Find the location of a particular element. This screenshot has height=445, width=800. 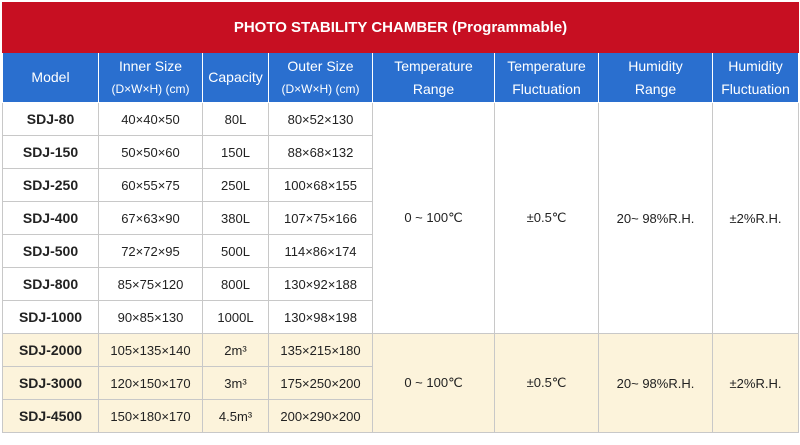

header-cell: Temperature Fluctuation is located at coordinates (546, 77).